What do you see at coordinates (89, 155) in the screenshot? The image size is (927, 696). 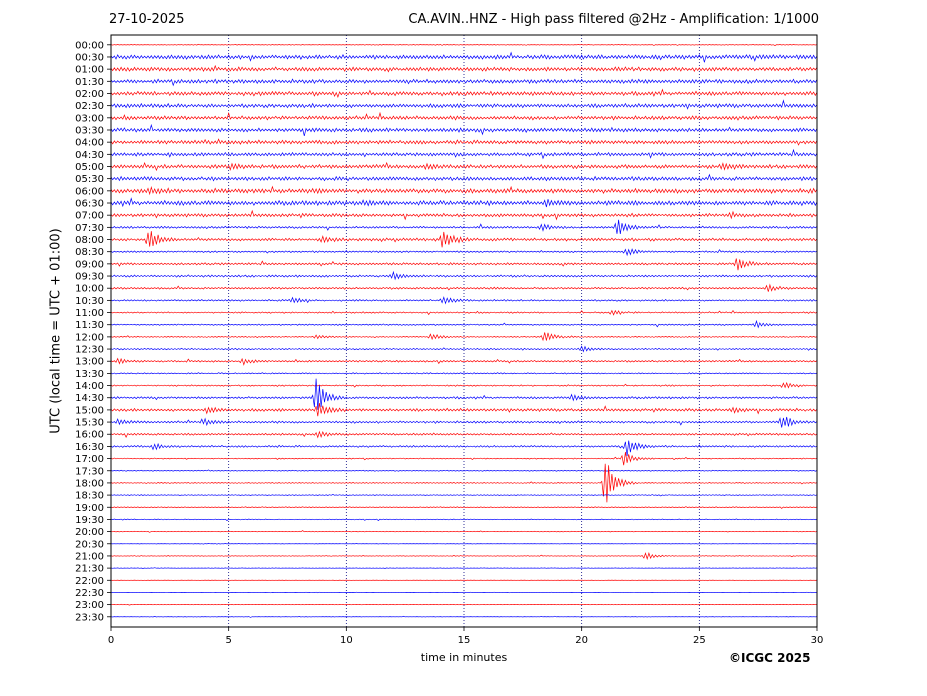 I see `y-tick-label: 04:30` at bounding box center [89, 155].